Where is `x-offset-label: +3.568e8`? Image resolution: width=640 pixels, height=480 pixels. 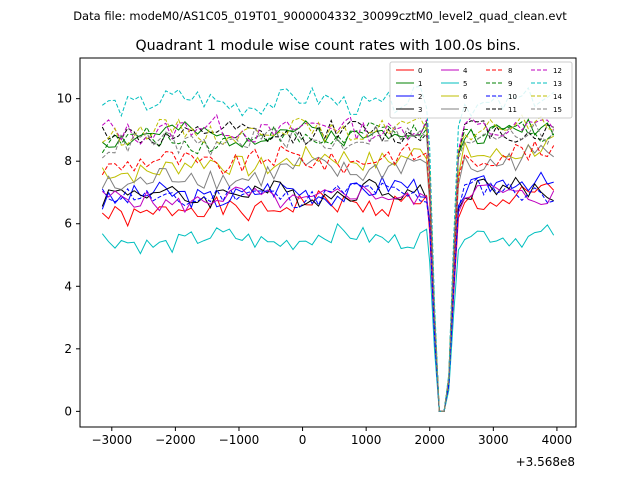 x-offset-label: +3.568e8 is located at coordinates (545, 462).